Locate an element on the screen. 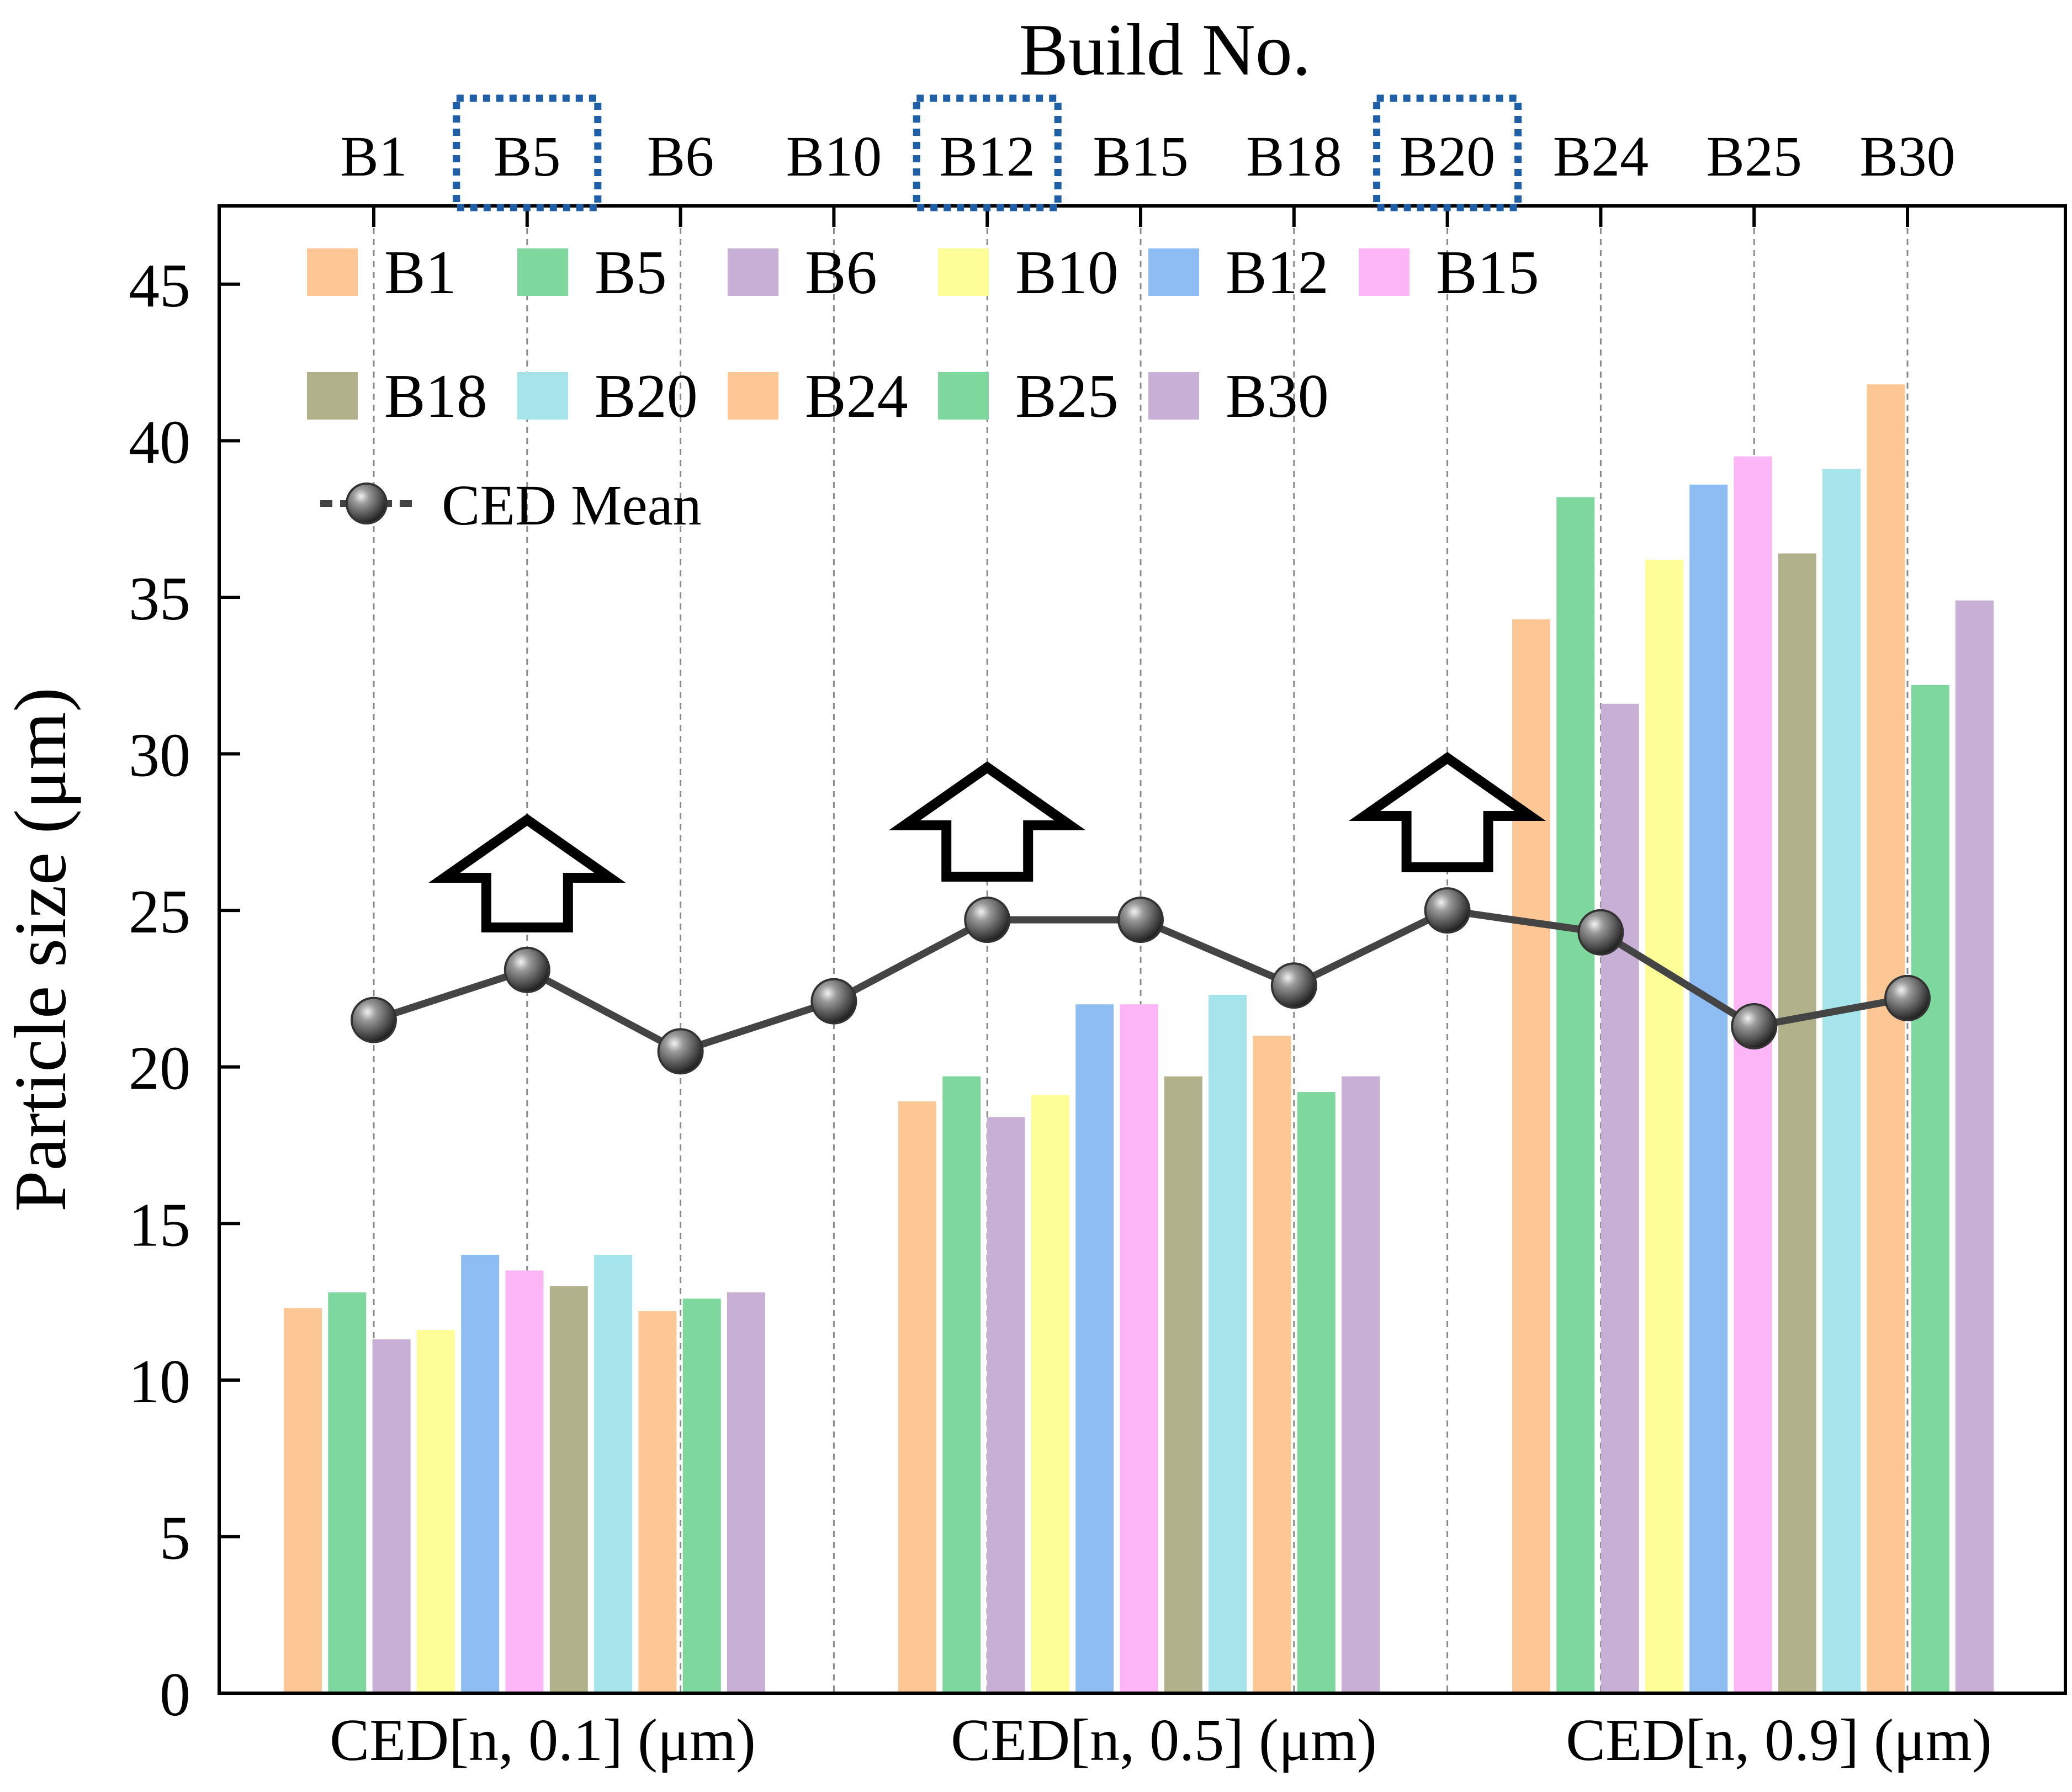 This screenshot has width=2072, height=1792. highlight-box-b5 is located at coordinates (527, 152).